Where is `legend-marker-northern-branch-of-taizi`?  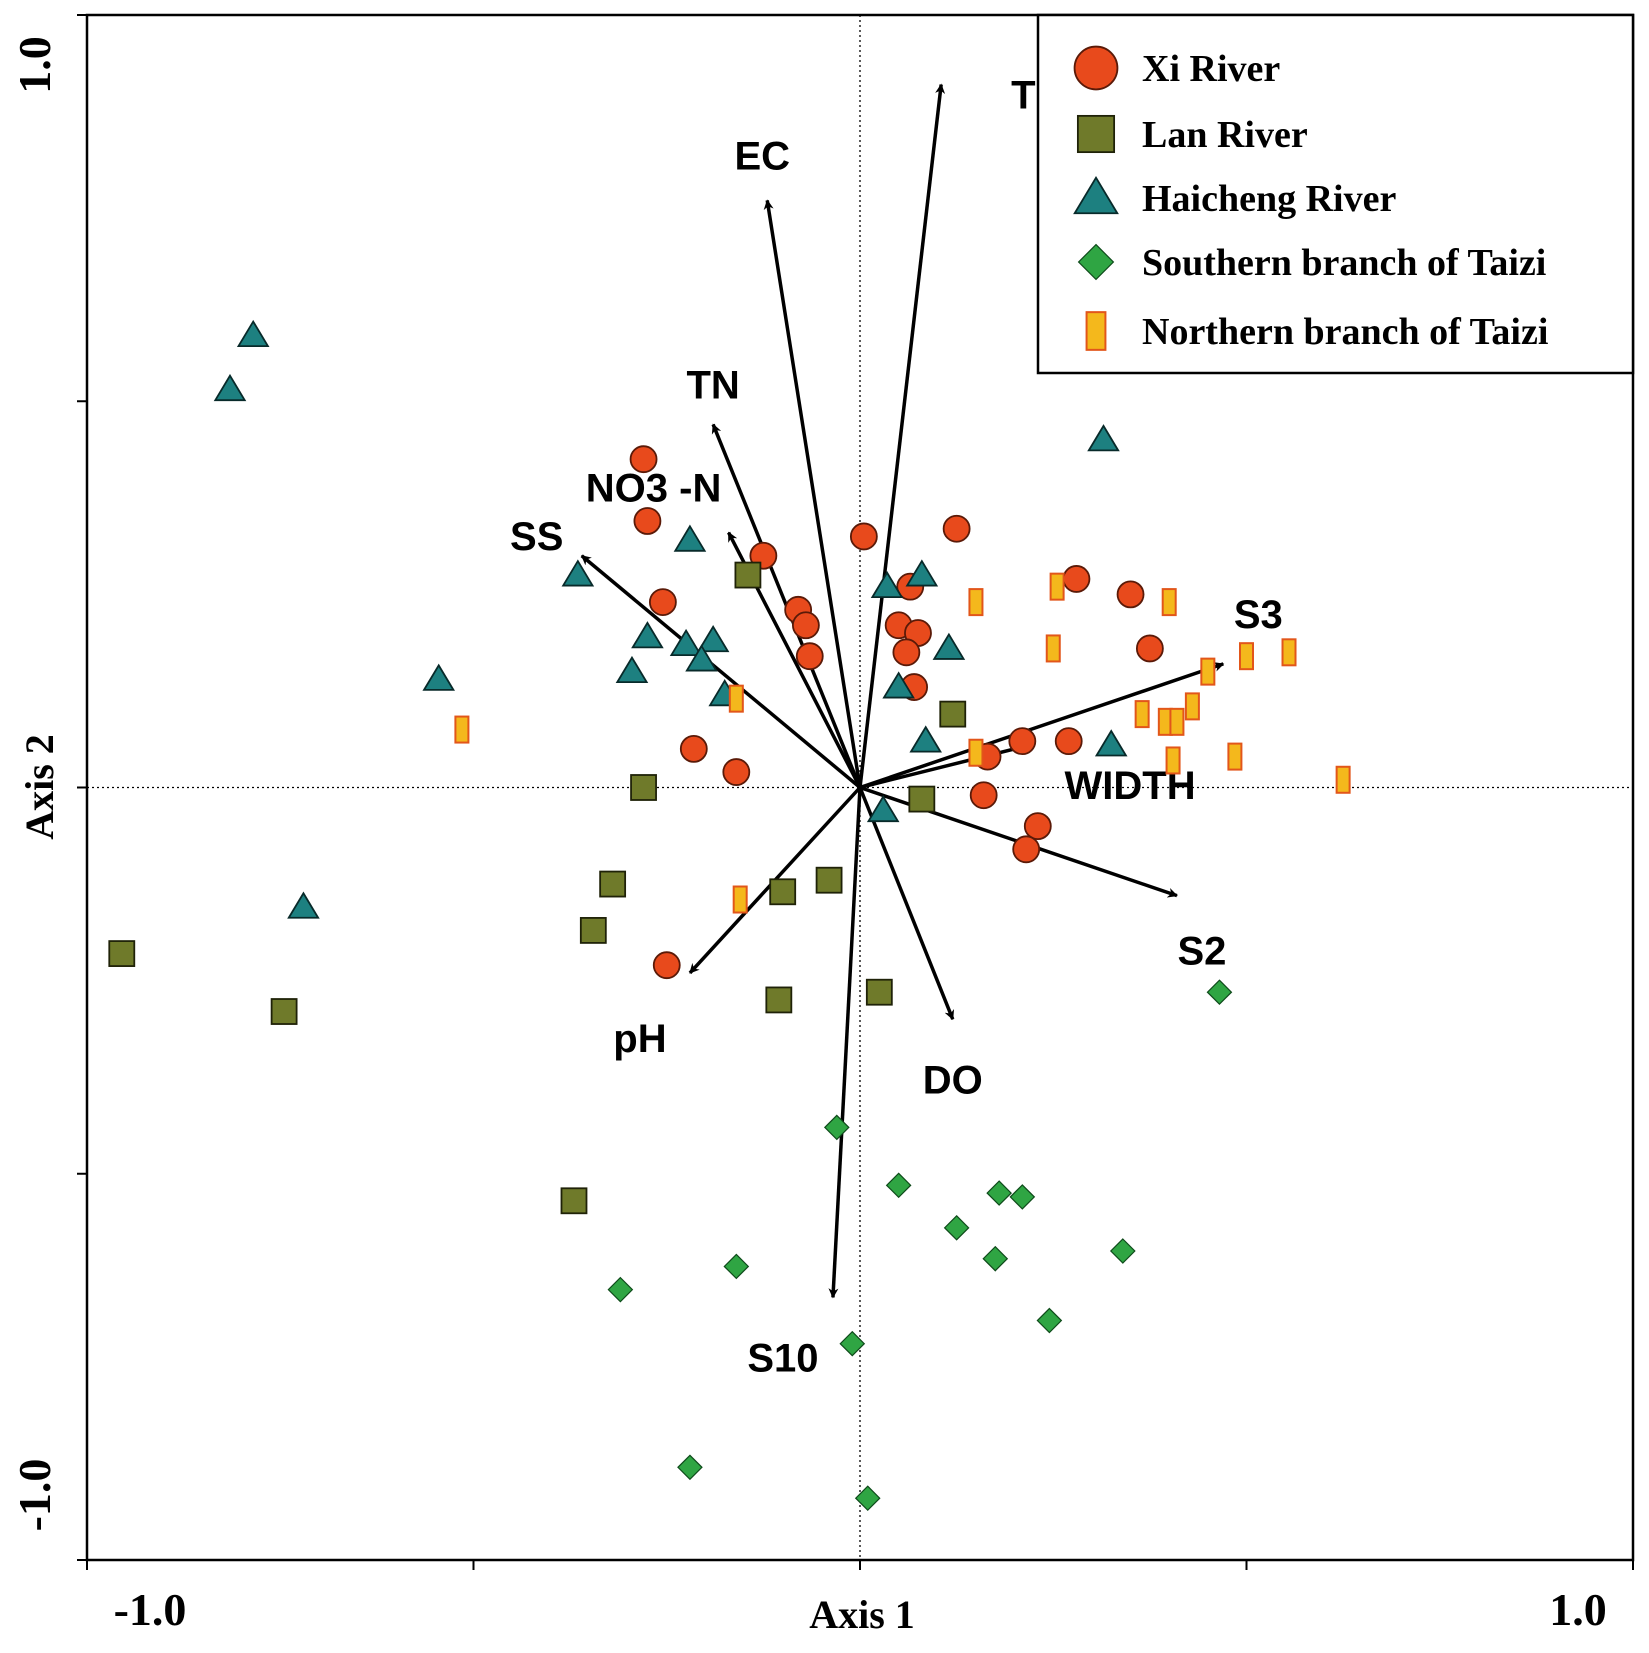 legend-marker-northern-branch-of-taizi is located at coordinates (1096, 331).